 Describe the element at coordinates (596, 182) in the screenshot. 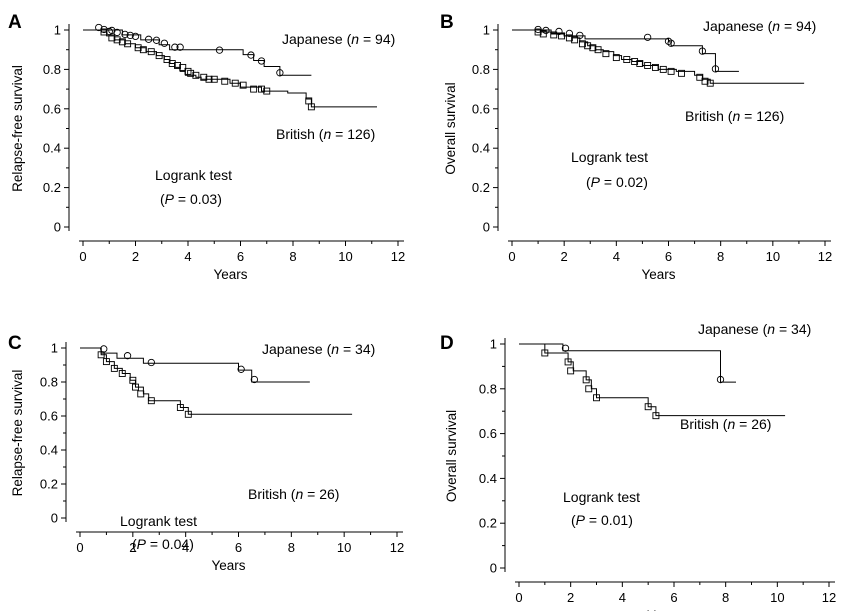

I see `annot-italic: P` at that location.